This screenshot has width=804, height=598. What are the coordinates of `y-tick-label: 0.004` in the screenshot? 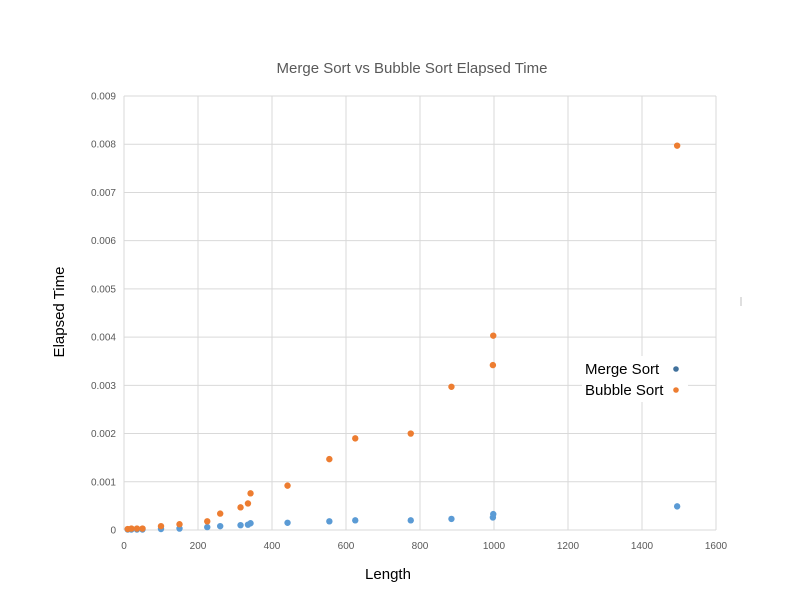 It's located at (103, 338).